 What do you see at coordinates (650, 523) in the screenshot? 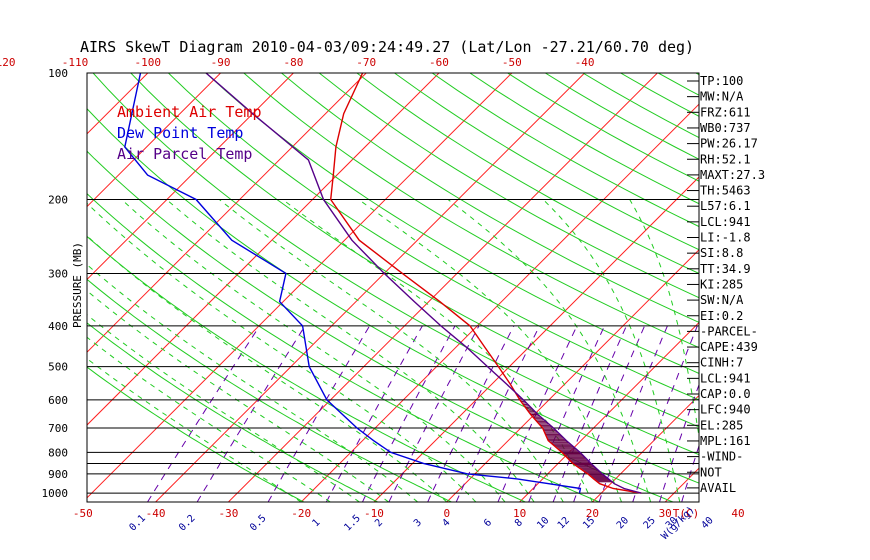
I see `mixing-ratio-label: 25` at bounding box center [650, 523].